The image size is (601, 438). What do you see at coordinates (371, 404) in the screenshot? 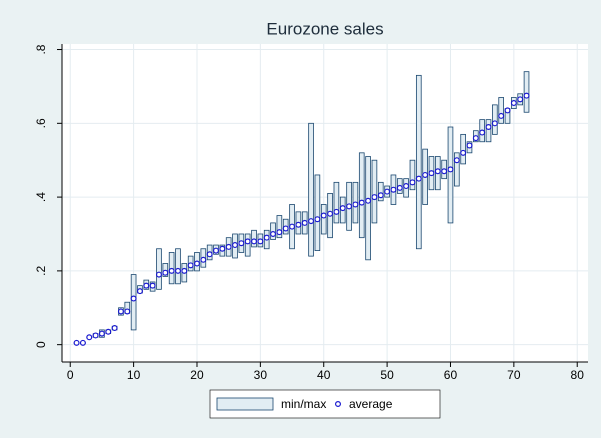
I see `legend-label: average` at bounding box center [371, 404].